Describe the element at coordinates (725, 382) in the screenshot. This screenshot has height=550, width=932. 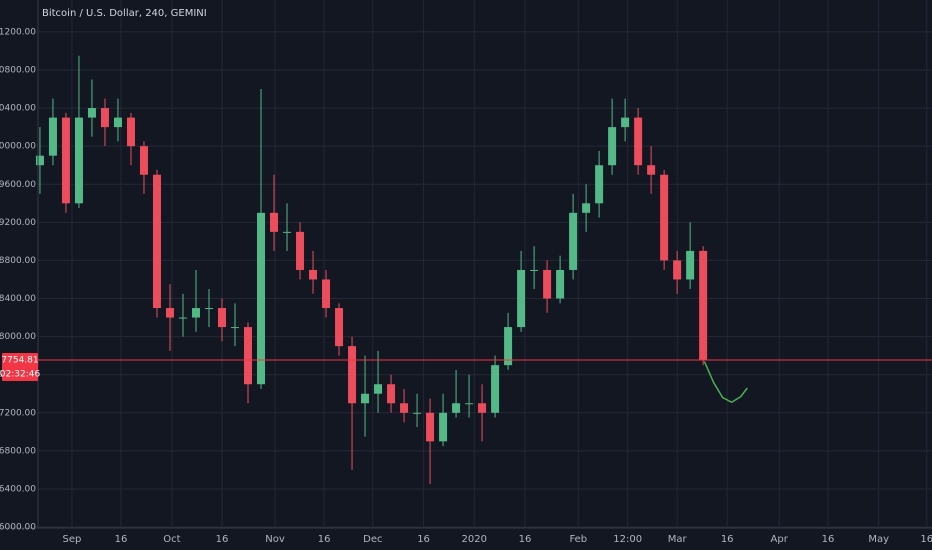
I see `projection-line` at that location.